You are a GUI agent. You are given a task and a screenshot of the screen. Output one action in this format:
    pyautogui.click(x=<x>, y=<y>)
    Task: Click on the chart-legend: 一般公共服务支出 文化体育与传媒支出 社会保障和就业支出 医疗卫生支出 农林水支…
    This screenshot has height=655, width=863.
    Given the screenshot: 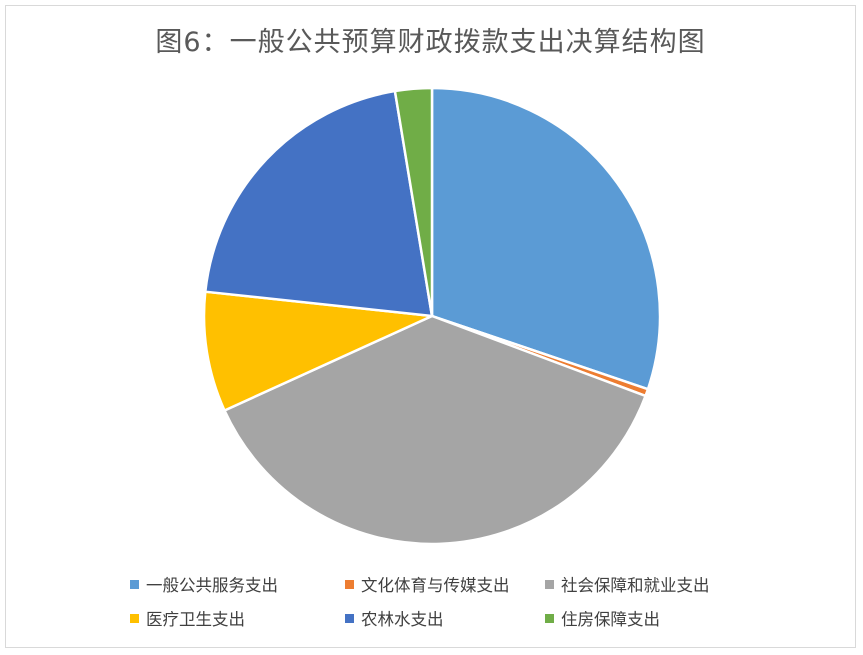 What is the action you would take?
    pyautogui.click(x=450, y=601)
    